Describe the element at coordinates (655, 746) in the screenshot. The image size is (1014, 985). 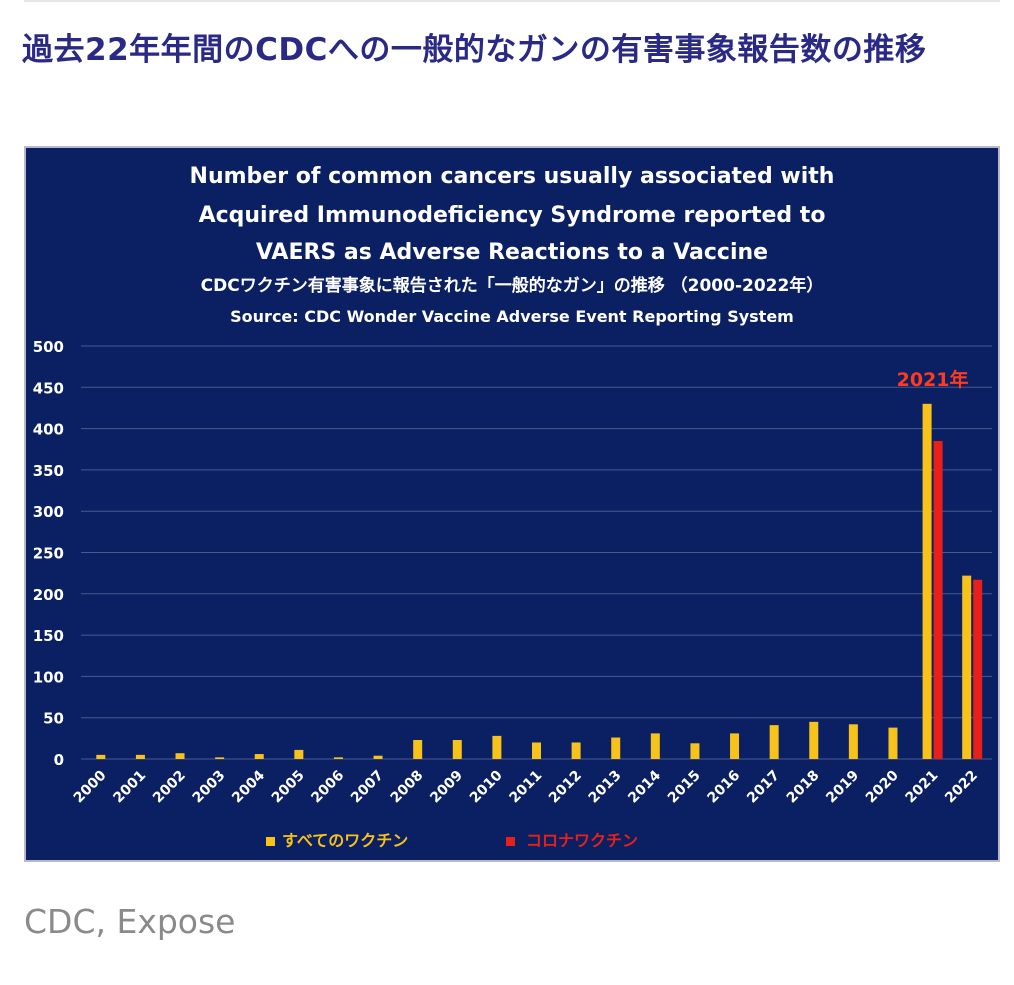
I see `bar-all-vaccines-2014` at that location.